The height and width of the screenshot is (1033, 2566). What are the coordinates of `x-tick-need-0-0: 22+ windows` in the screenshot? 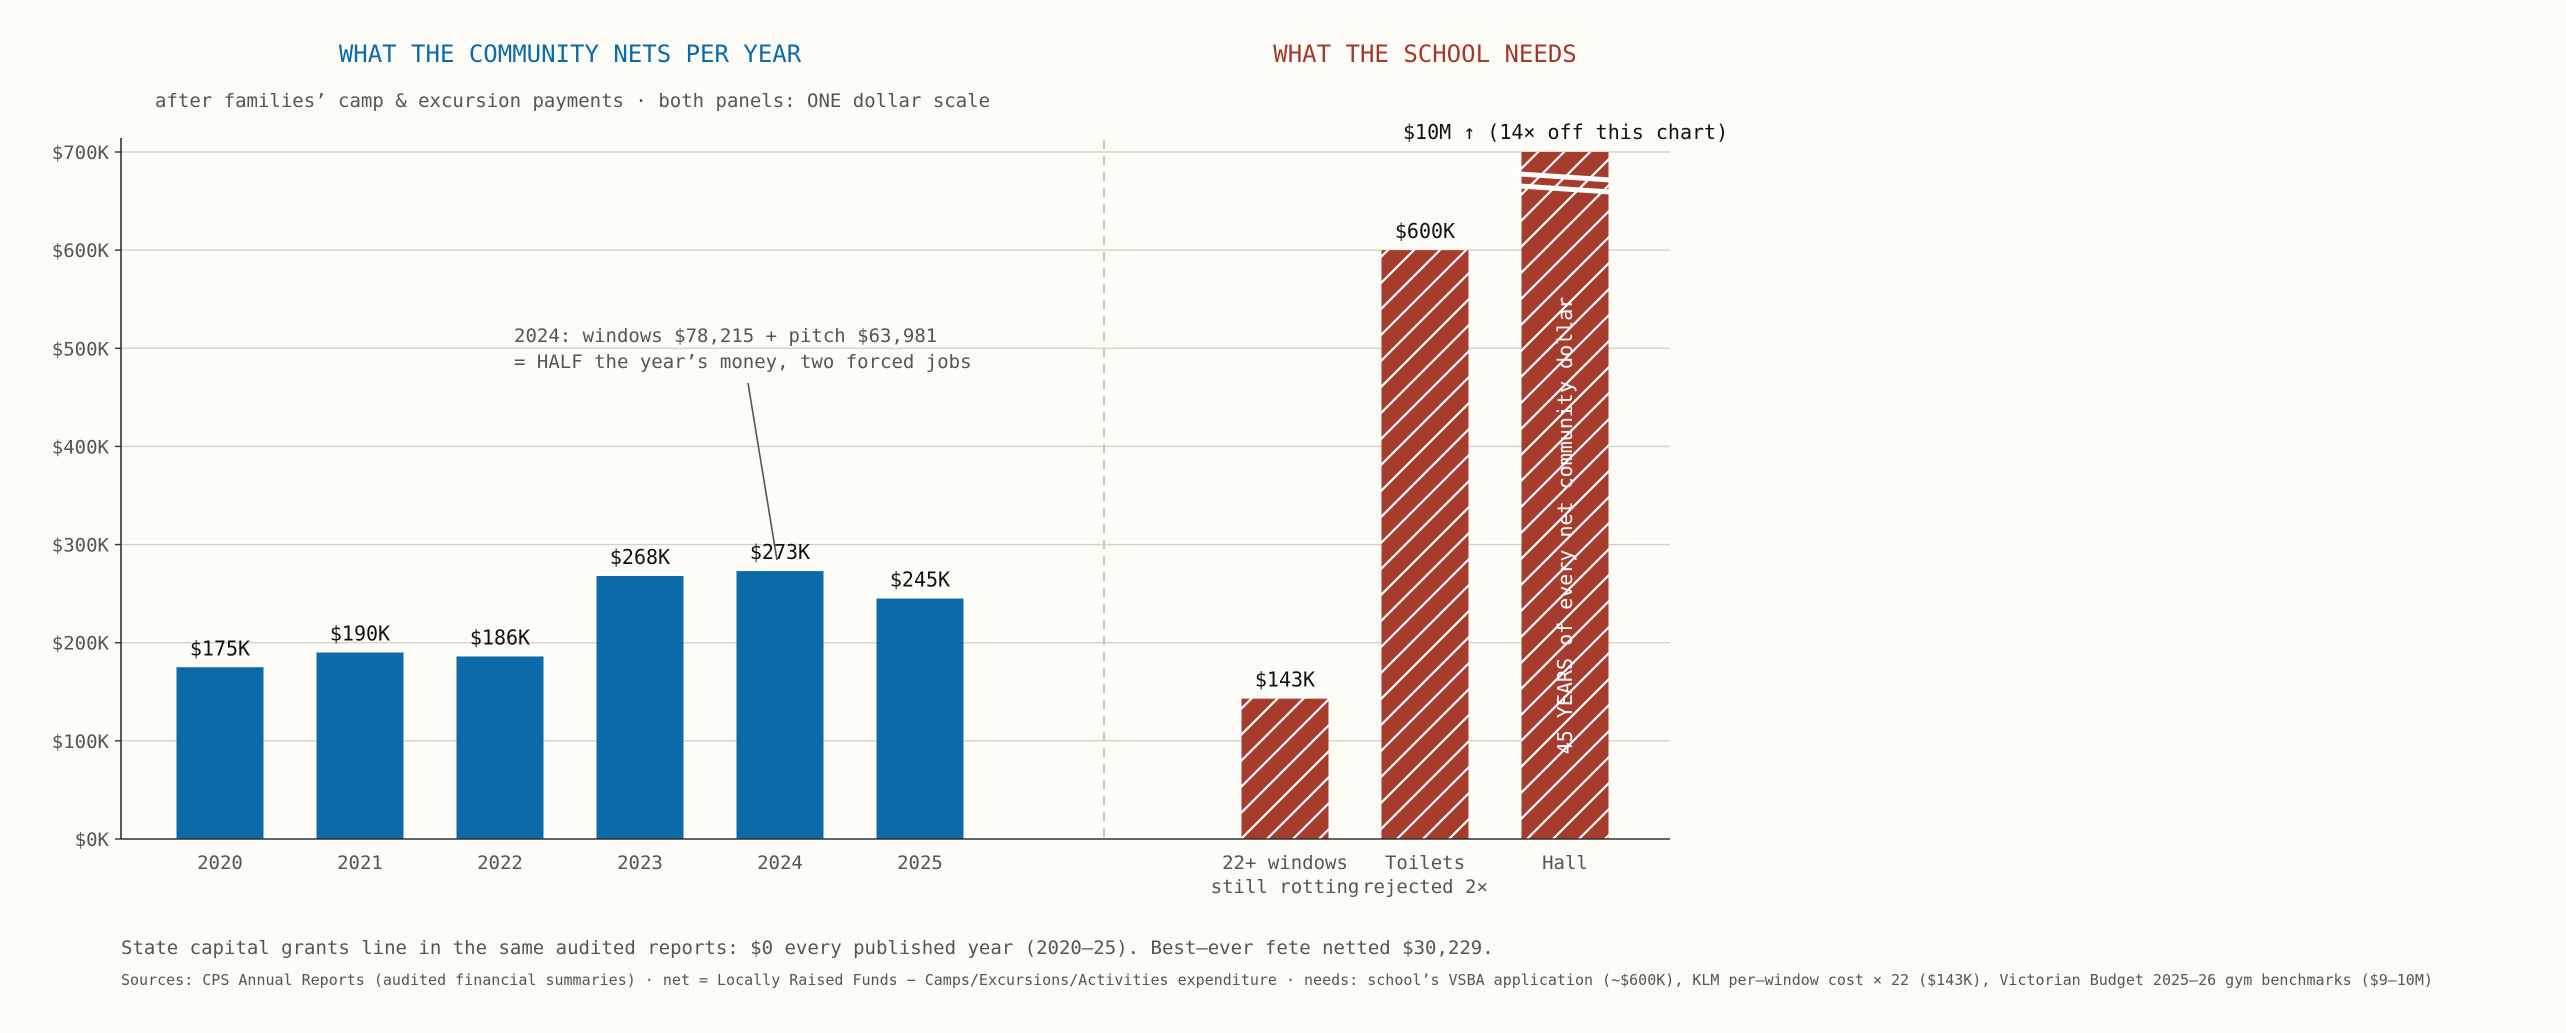 It's located at (1285, 863).